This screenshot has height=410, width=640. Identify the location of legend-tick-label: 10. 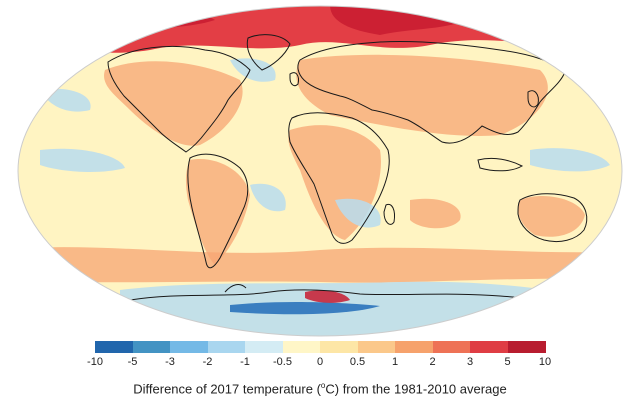
(545, 362).